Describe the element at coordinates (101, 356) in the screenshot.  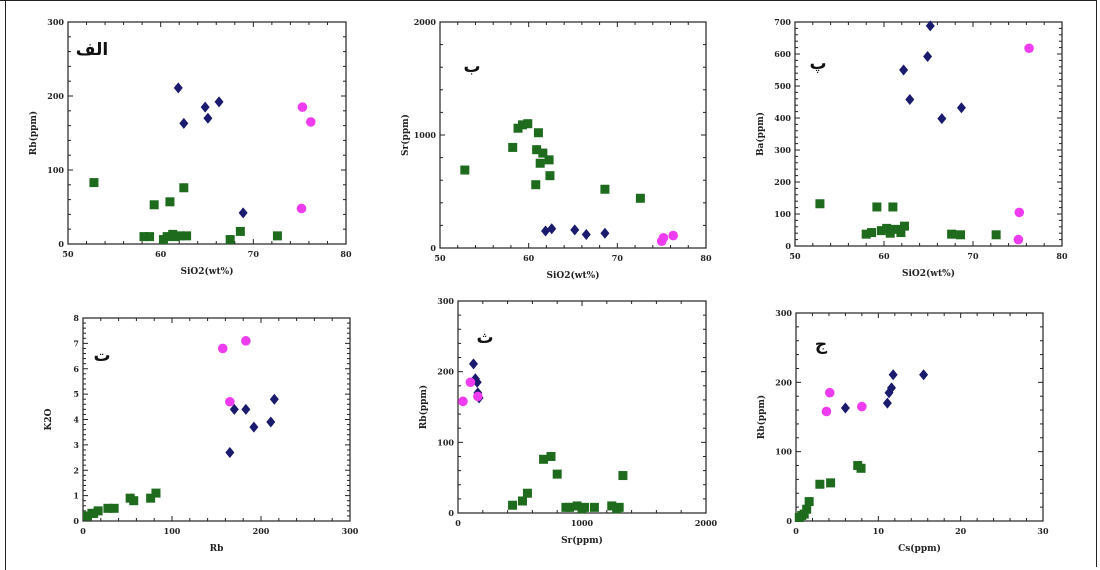
I see `panel-label: ت` at that location.